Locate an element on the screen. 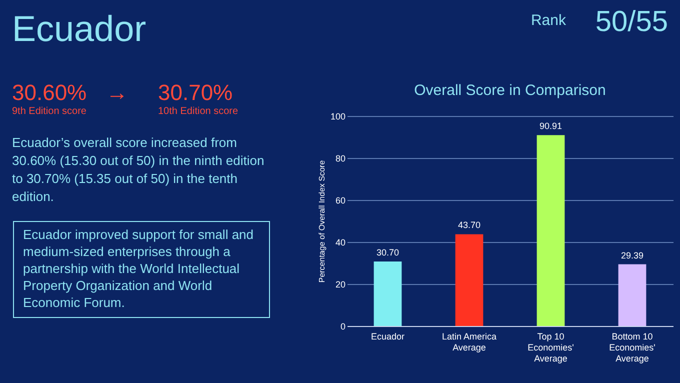  text: Ecuador improved support for small and medium-sized enterprises through a partnership with the World Intellectual Property Organization and World Economic Forum. is located at coordinates (141, 269).